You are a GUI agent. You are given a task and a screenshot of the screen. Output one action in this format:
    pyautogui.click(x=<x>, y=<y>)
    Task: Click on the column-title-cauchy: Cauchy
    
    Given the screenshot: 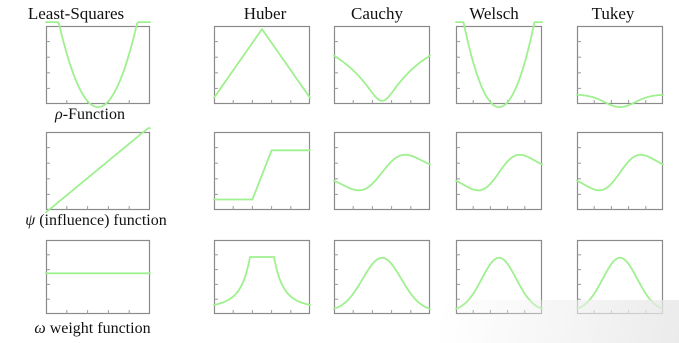 What is the action you would take?
    pyautogui.click(x=377, y=13)
    